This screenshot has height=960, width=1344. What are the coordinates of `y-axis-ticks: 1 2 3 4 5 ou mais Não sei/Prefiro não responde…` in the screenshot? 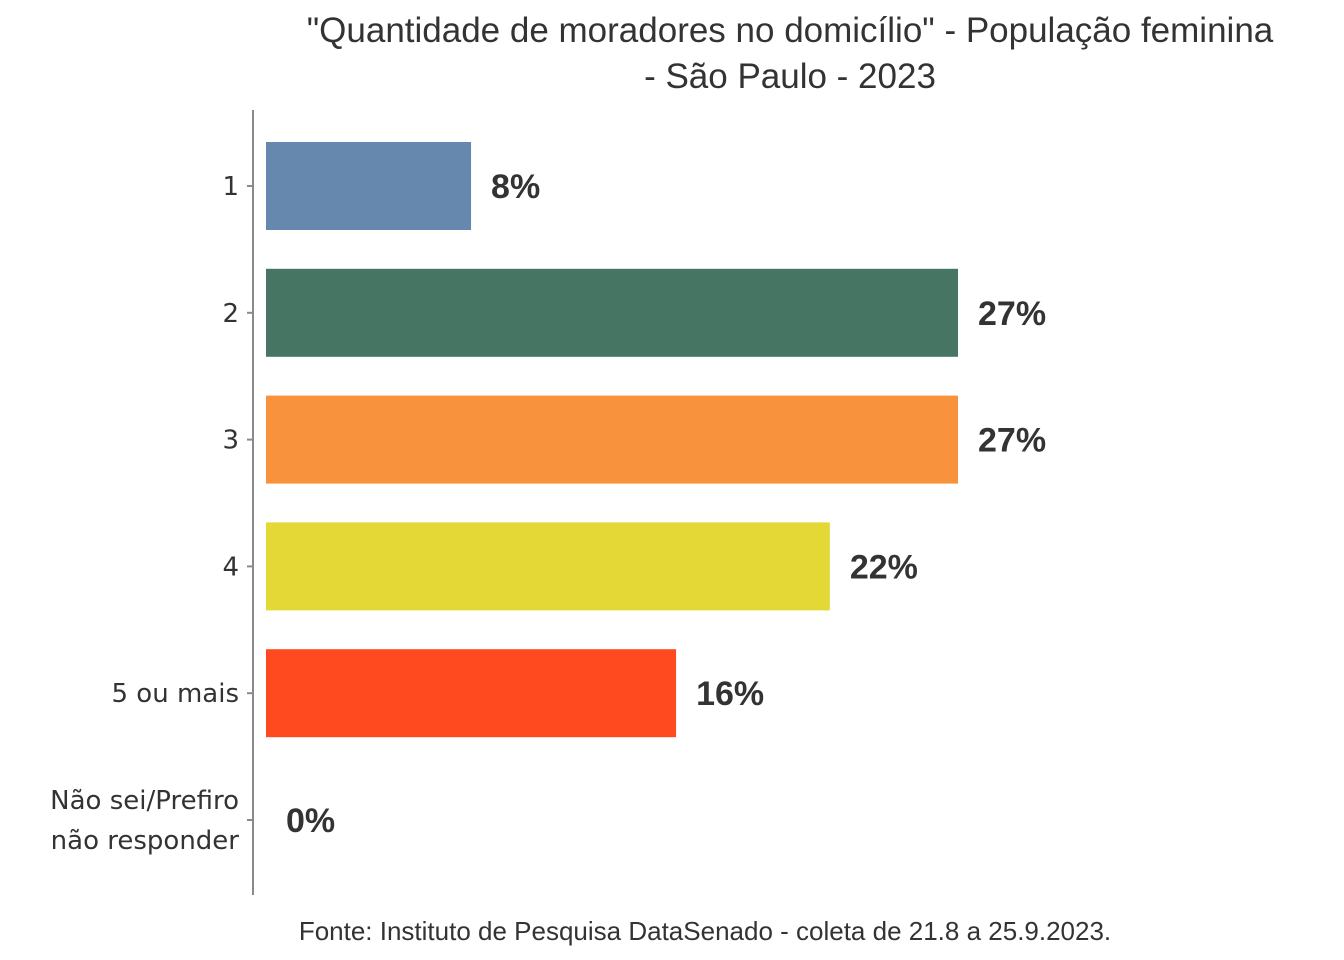 It's located at (151, 514).